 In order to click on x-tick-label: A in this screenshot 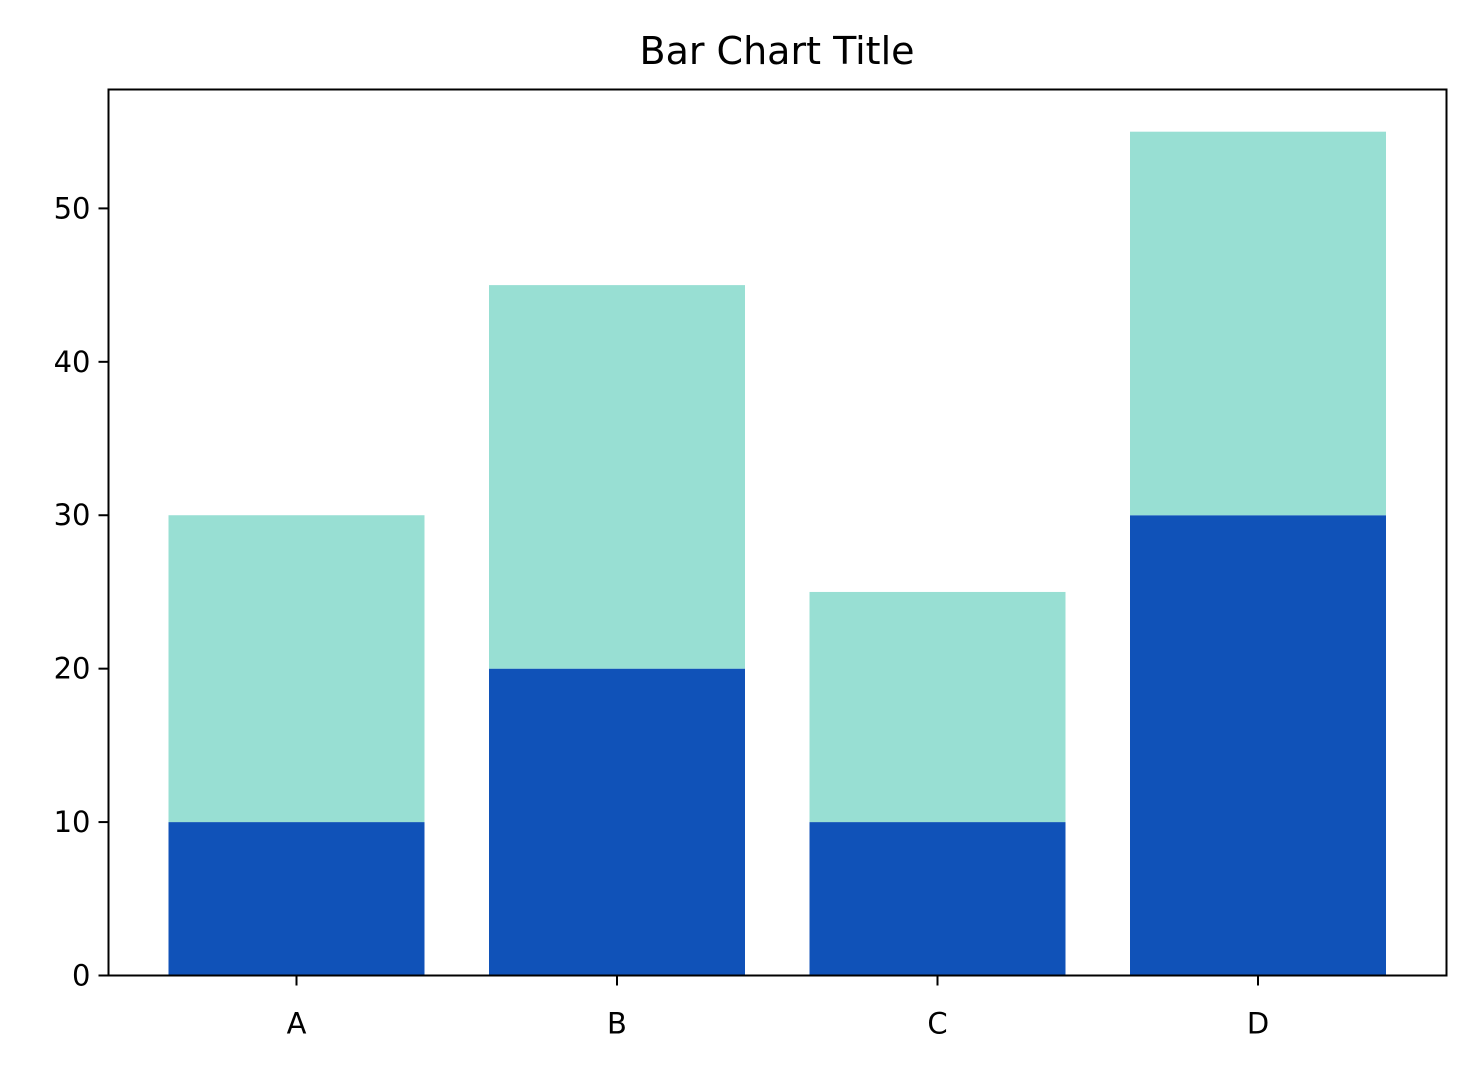, I will do `click(297, 1024)`.